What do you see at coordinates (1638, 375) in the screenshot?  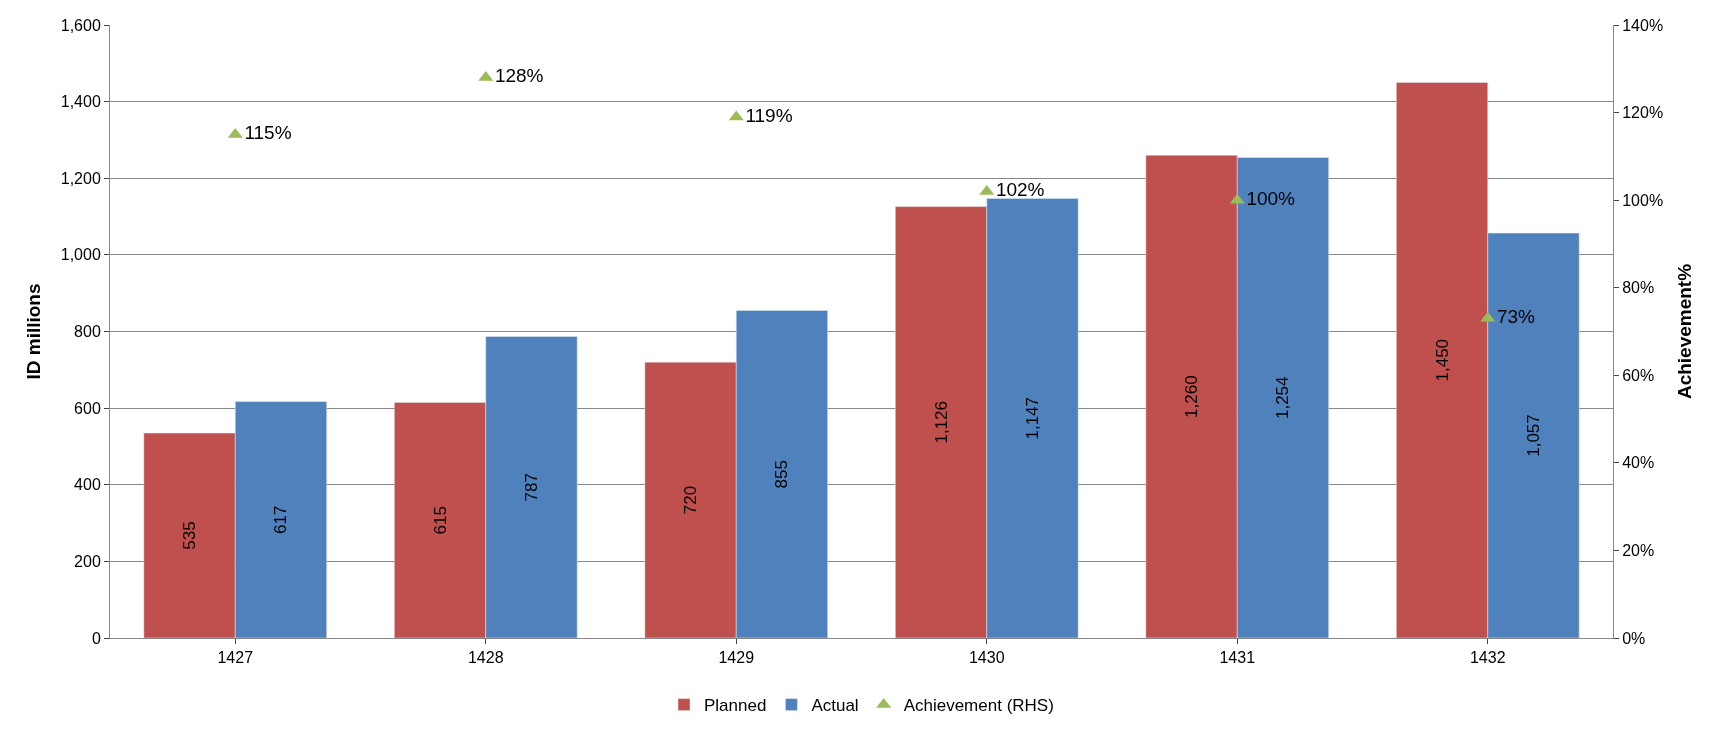 I see `y2-tick-label: 60%` at bounding box center [1638, 375].